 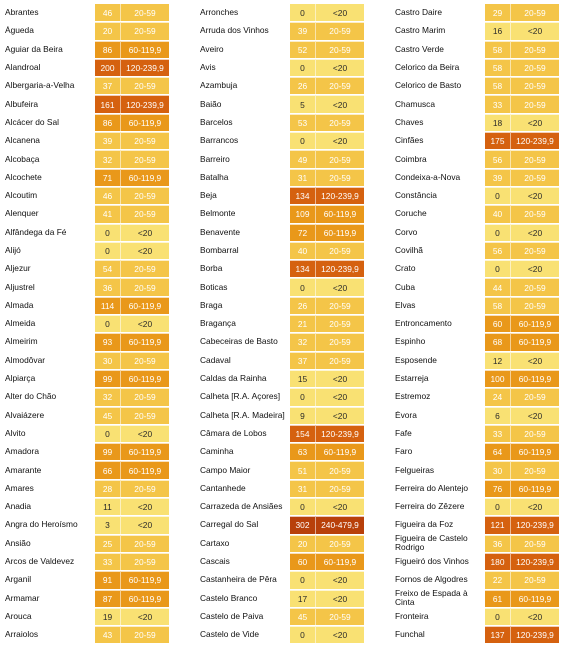 I want to click on municipality-name: Azambuja, so click(x=219, y=86).